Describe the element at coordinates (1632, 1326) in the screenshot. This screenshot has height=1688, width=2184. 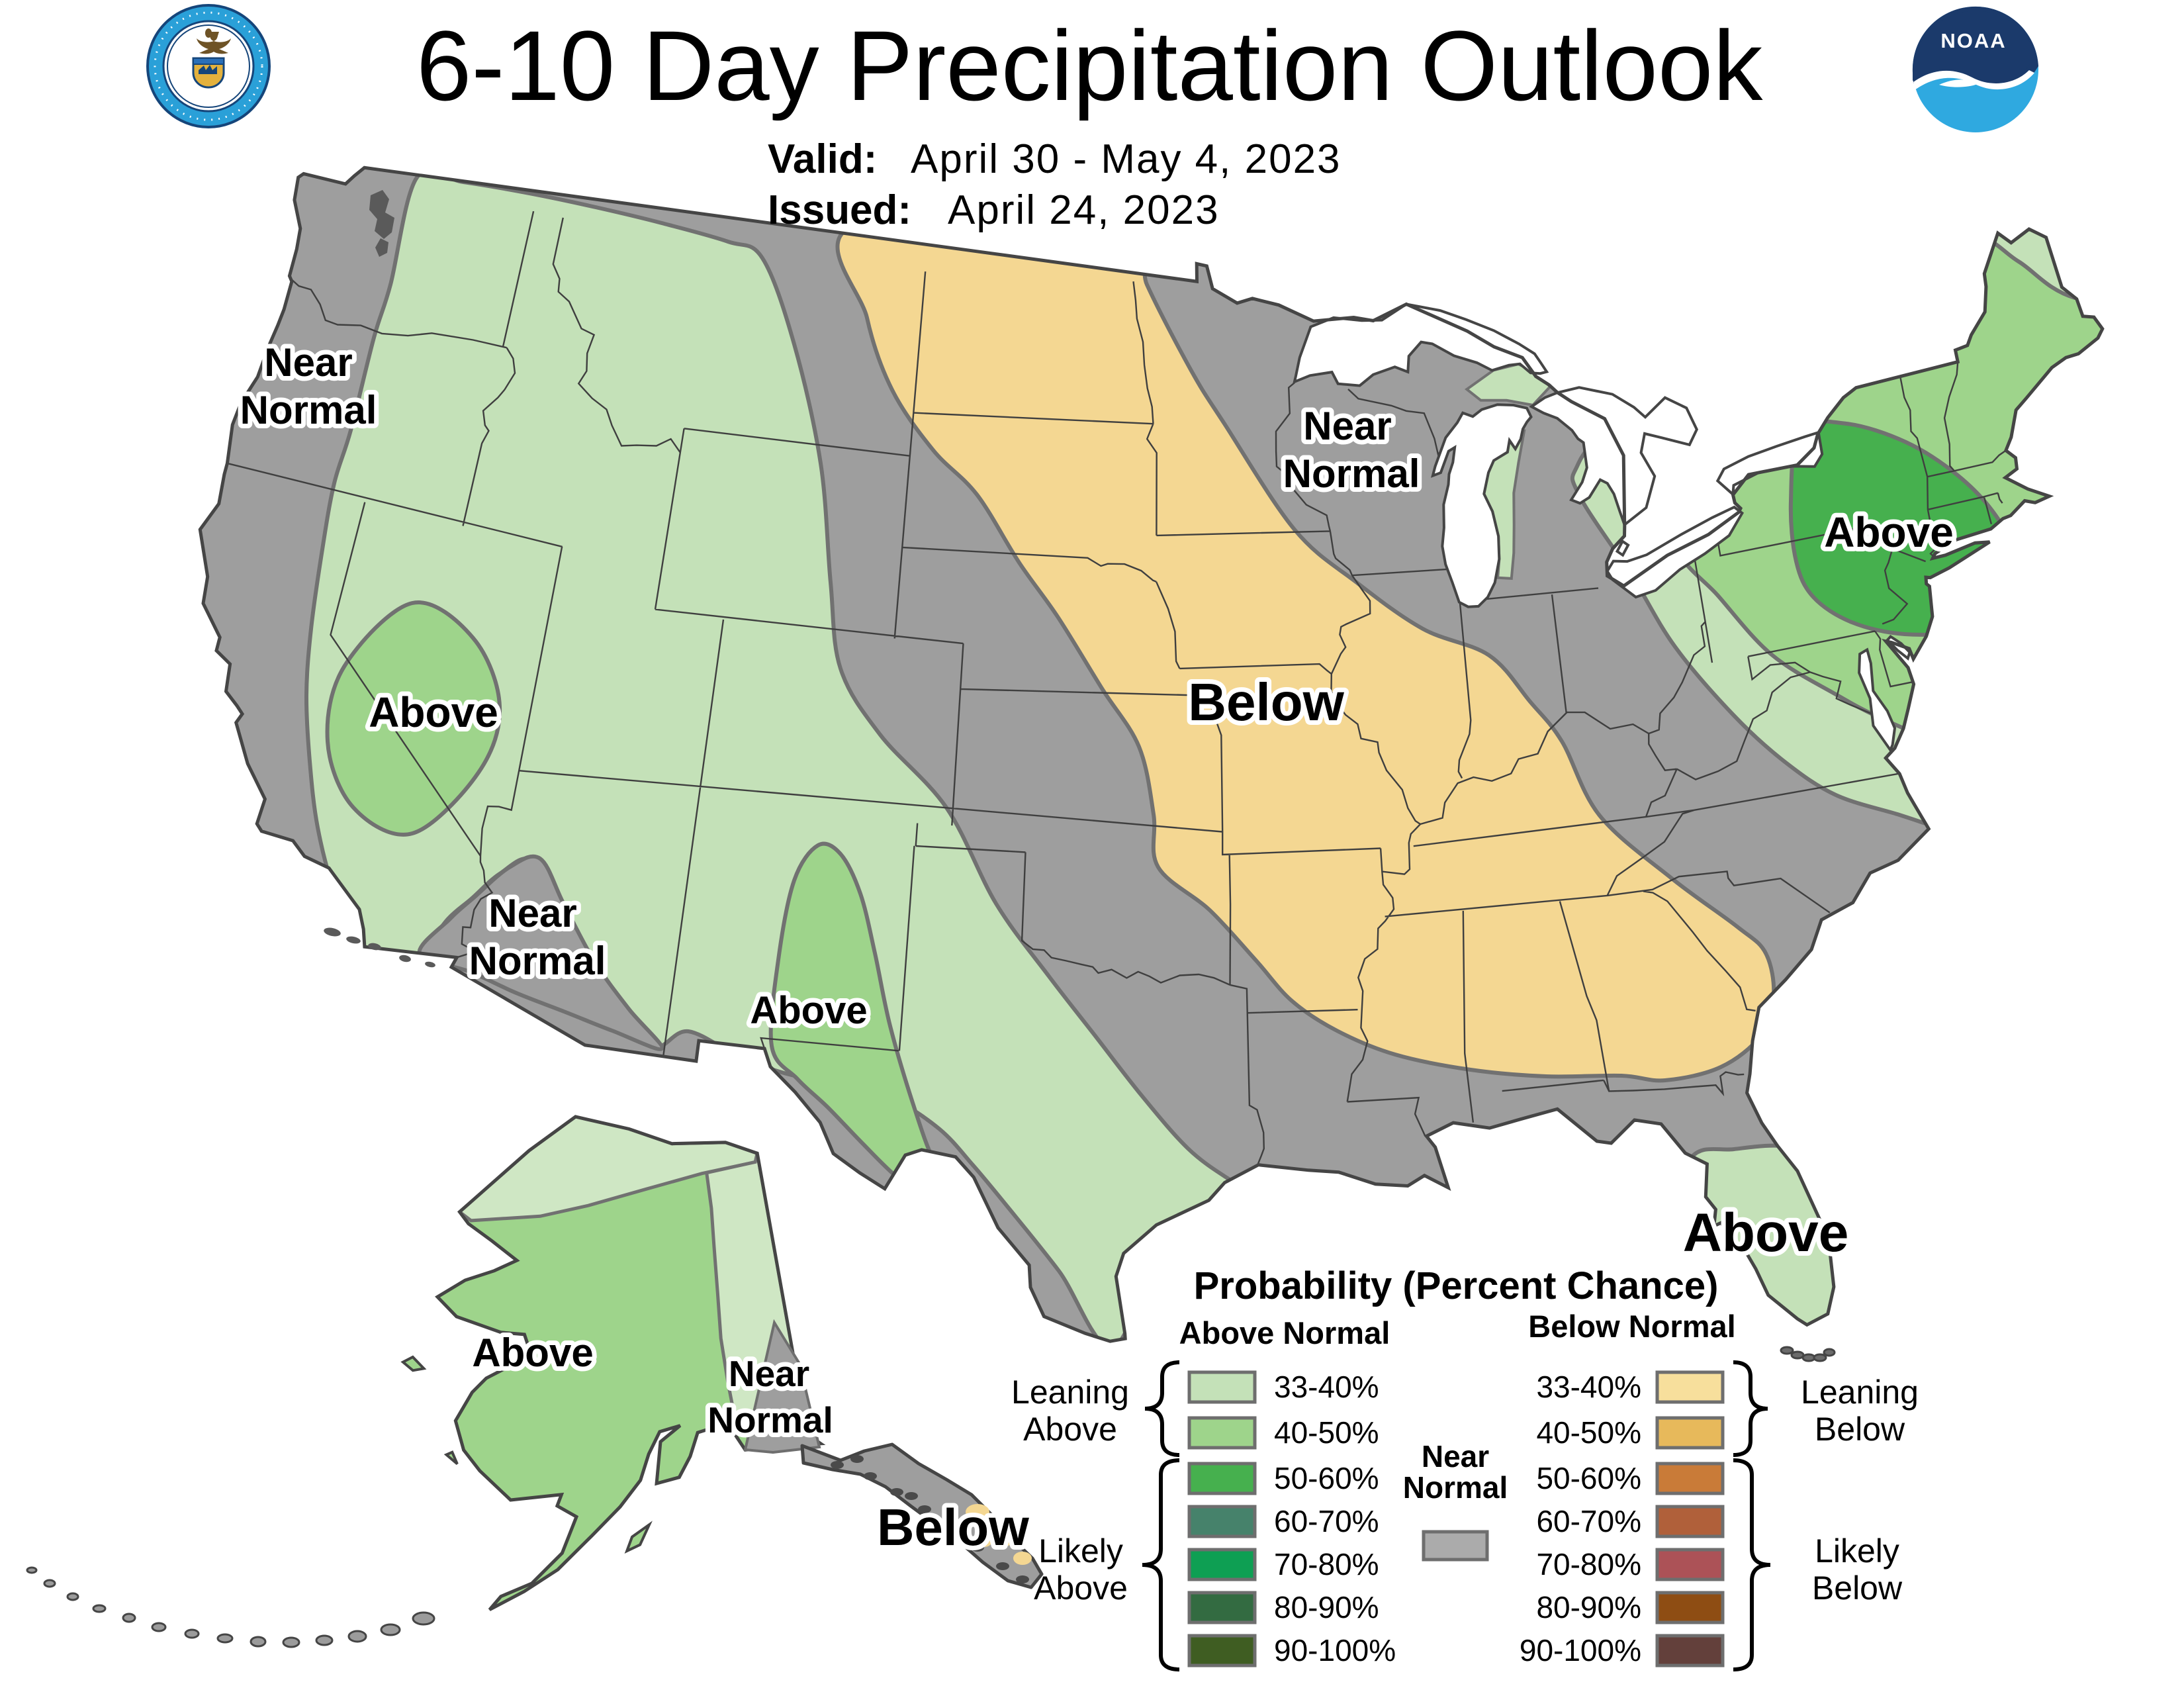
I see `svg-text: Below Normal` at that location.